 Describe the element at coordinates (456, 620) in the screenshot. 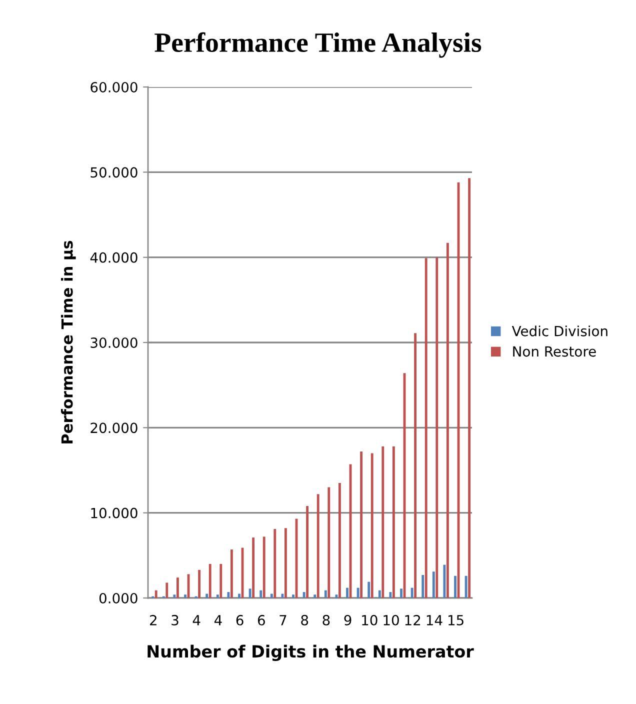

I see `x-tick-label: 15` at that location.